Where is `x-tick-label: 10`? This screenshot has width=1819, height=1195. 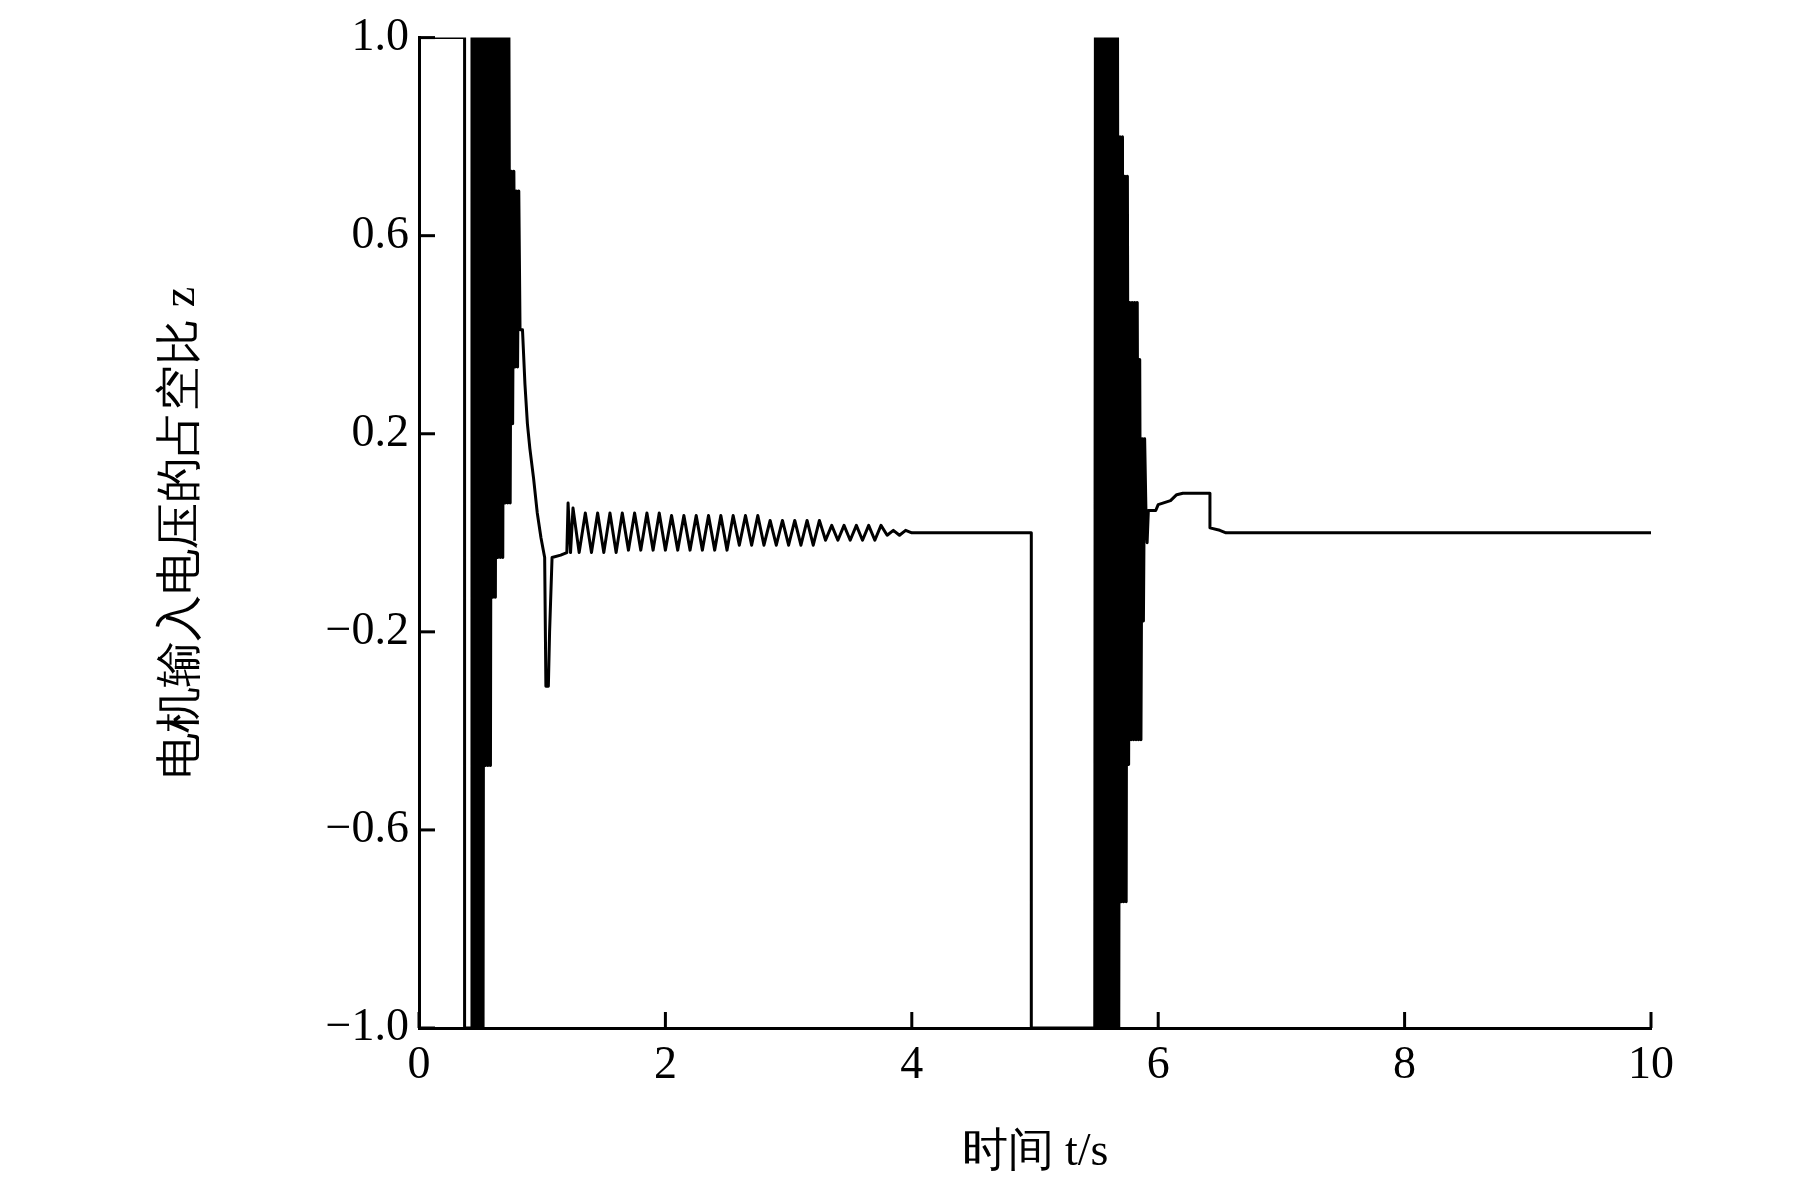 x-tick-label: 10 is located at coordinates (1651, 1062).